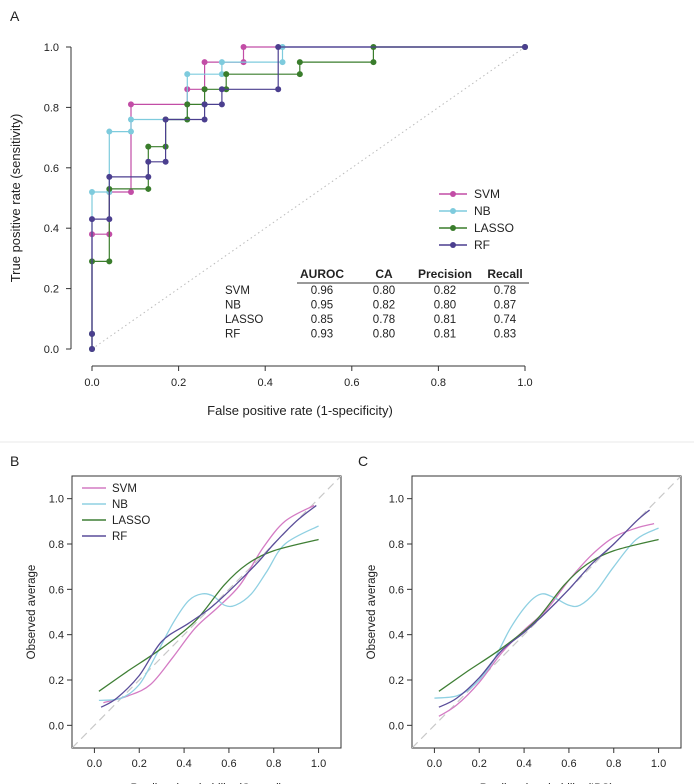  What do you see at coordinates (384, 291) in the screenshot?
I see `table-cell: 0.80` at bounding box center [384, 291].